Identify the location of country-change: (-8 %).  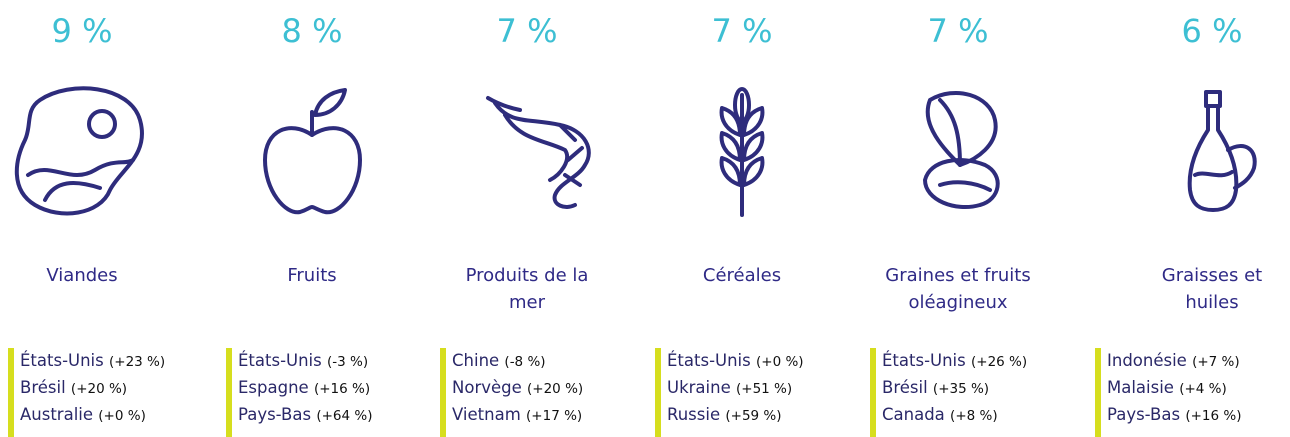
(525, 362).